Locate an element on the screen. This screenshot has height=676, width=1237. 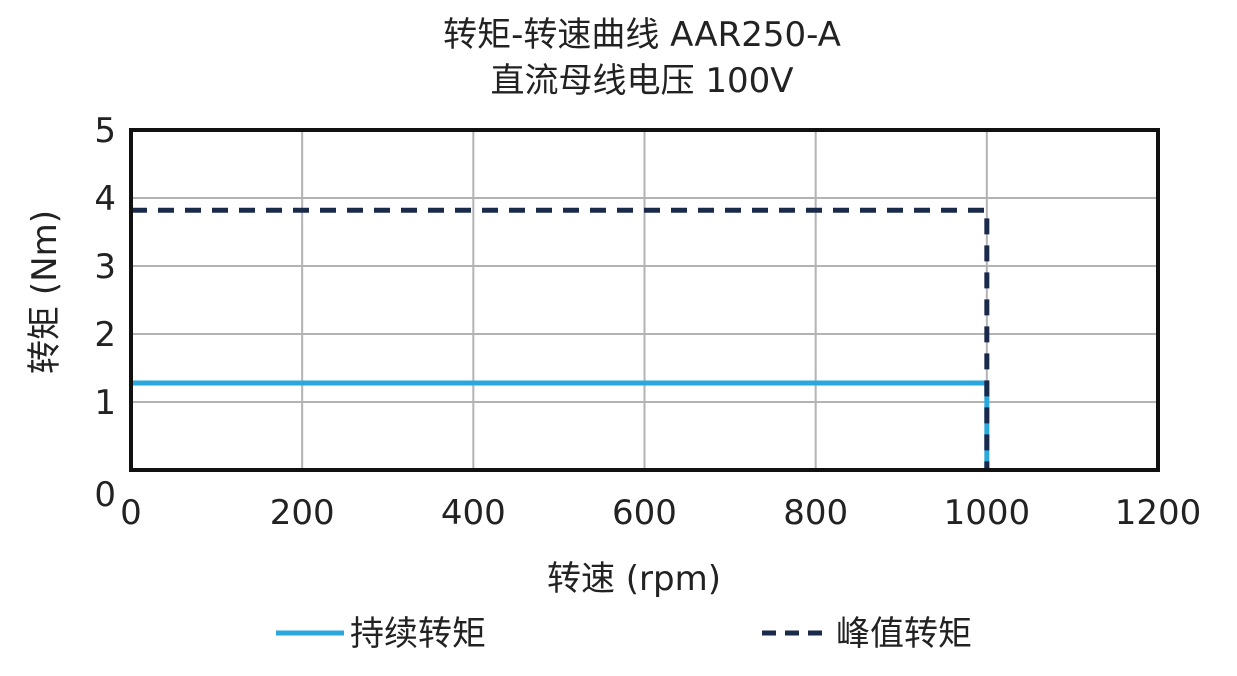
x-tick-label-3: 600 is located at coordinates (644, 513).